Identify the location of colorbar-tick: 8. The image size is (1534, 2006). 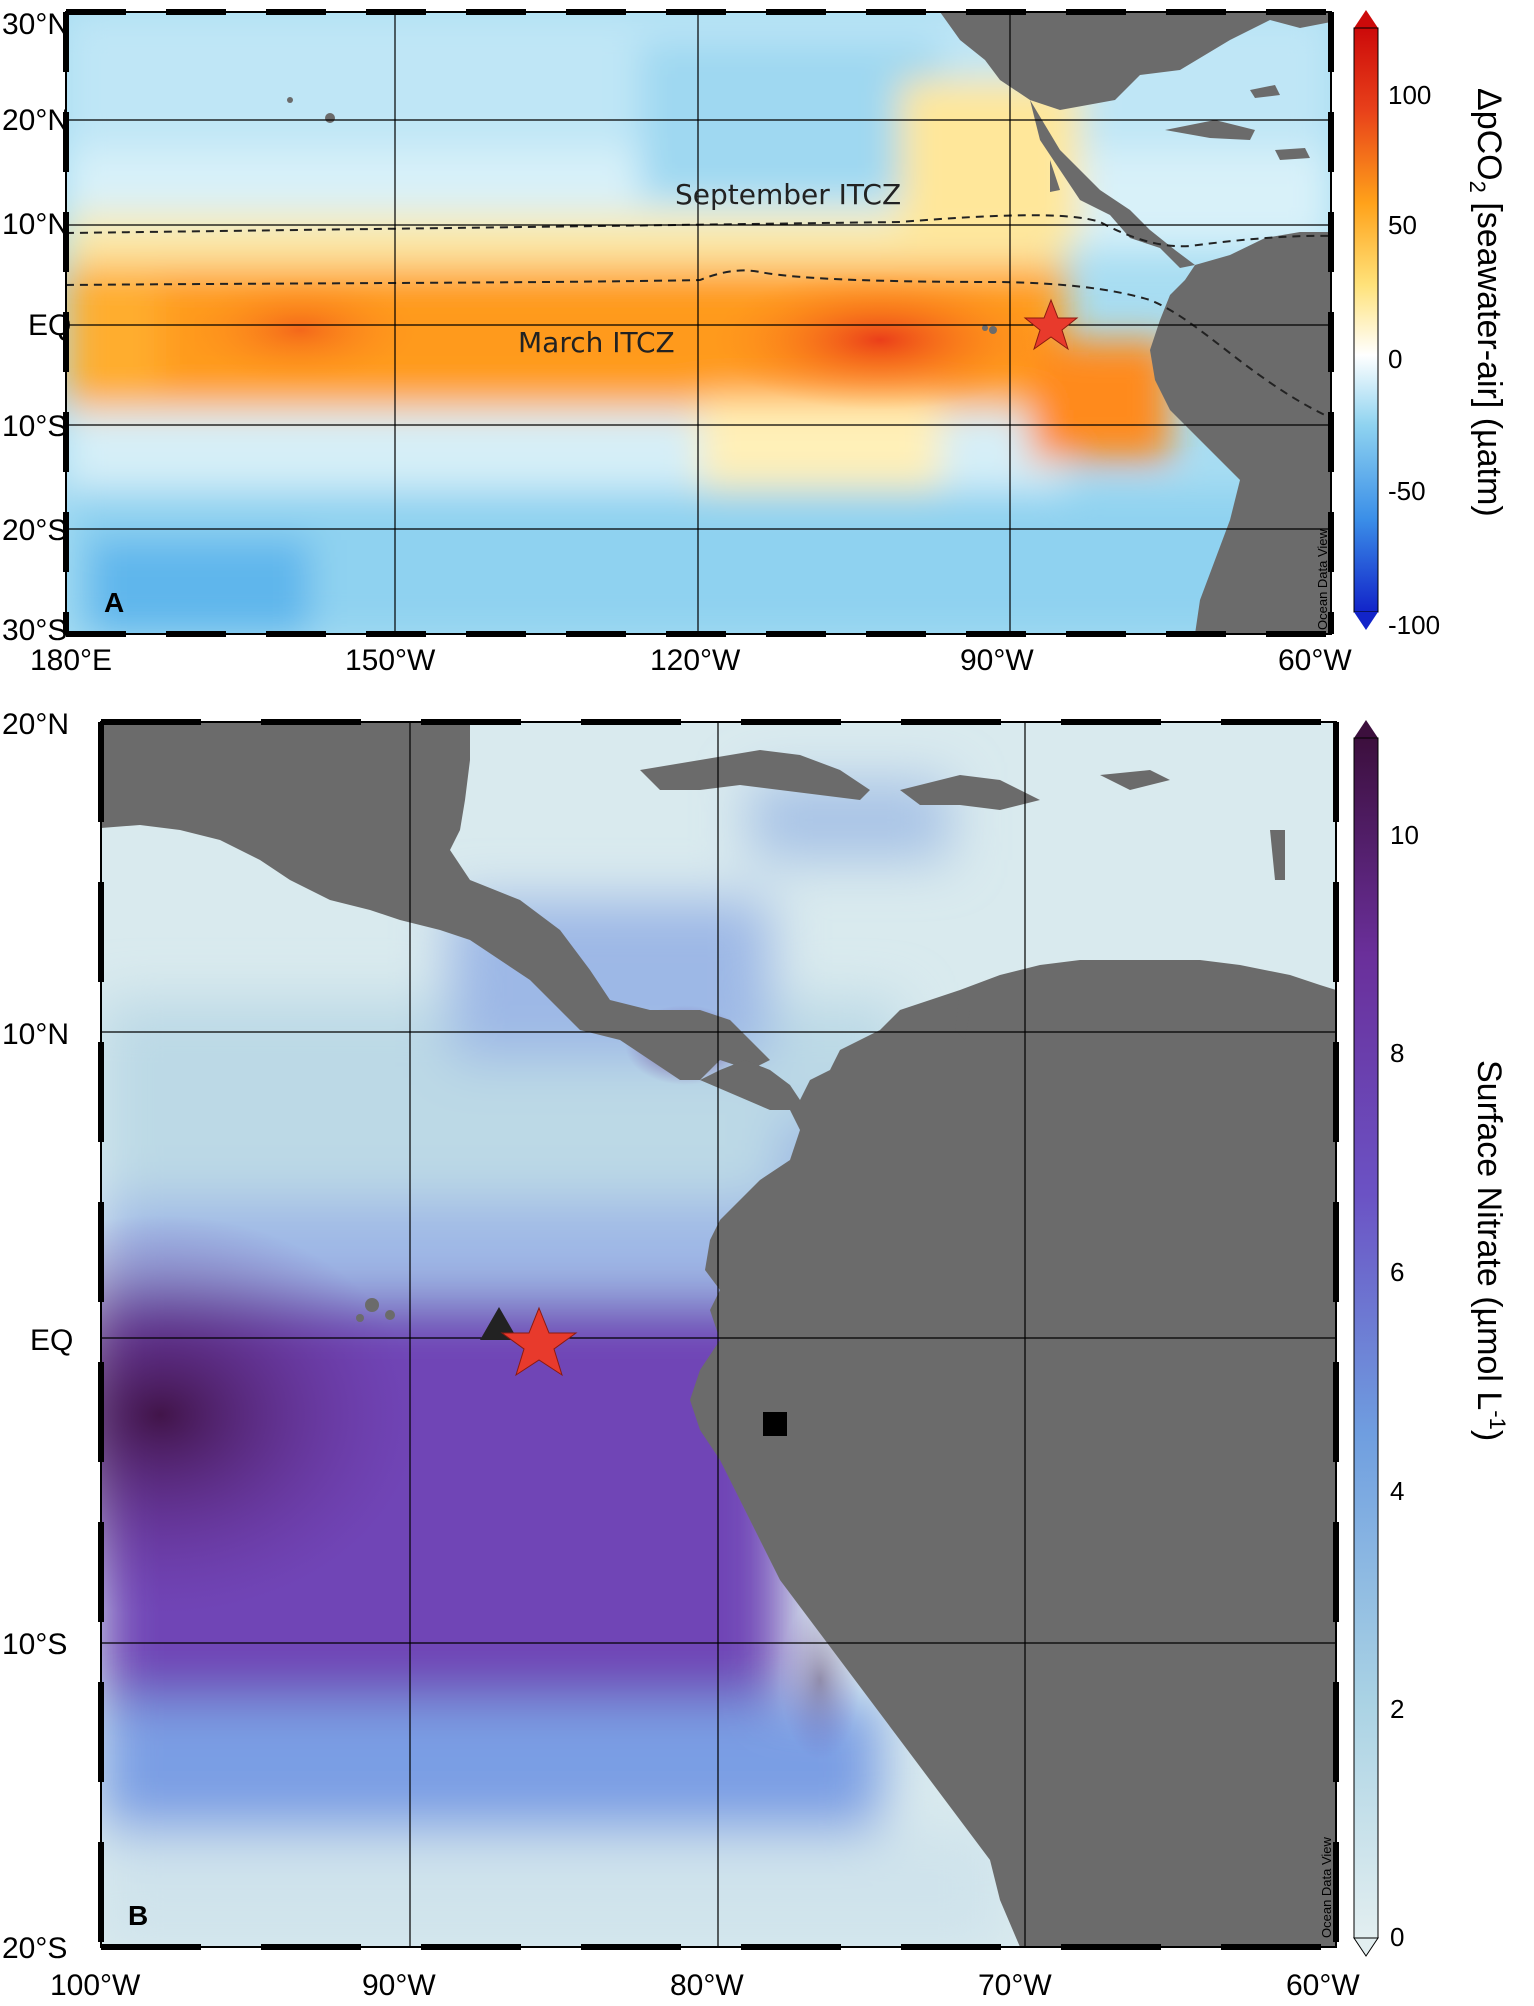
(1397, 1053).